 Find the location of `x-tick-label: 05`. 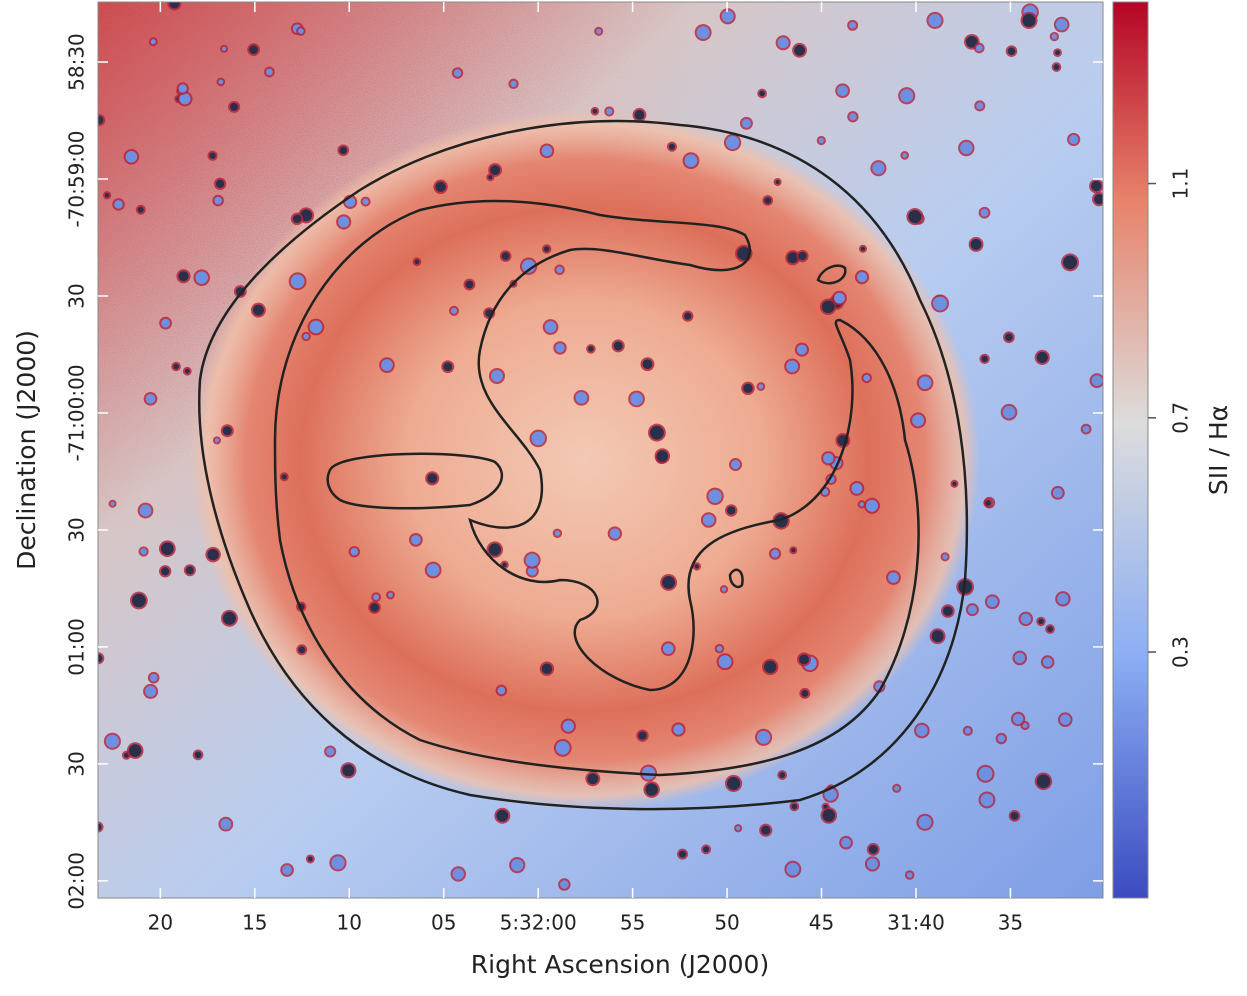

x-tick-label: 05 is located at coordinates (443, 923).